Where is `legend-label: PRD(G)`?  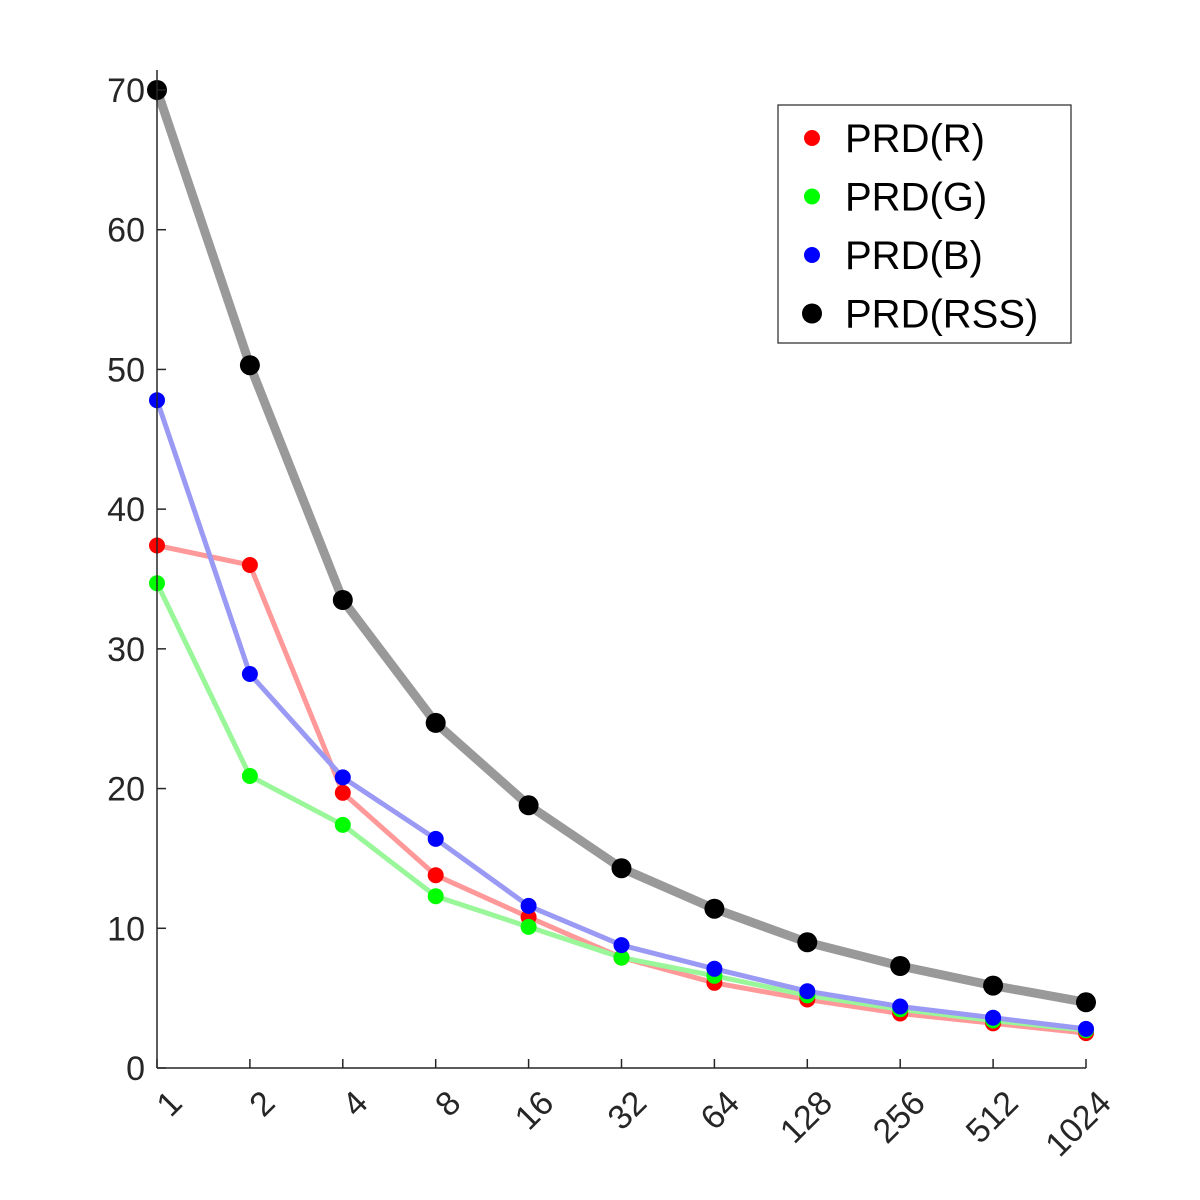
legend-label: PRD(G) is located at coordinates (916, 198).